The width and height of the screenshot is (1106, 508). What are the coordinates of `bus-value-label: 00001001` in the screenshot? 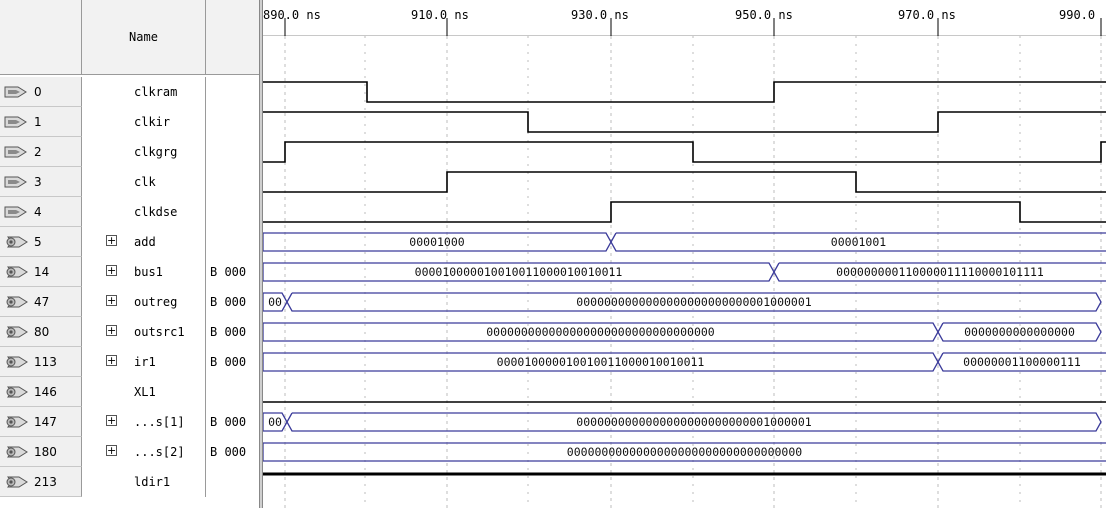 It's located at (858, 242).